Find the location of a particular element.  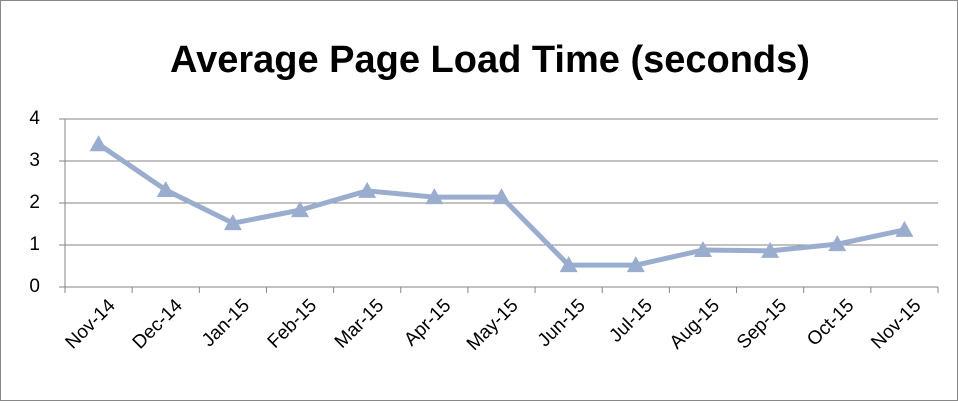

y-tick-label: 2 is located at coordinates (34, 202).